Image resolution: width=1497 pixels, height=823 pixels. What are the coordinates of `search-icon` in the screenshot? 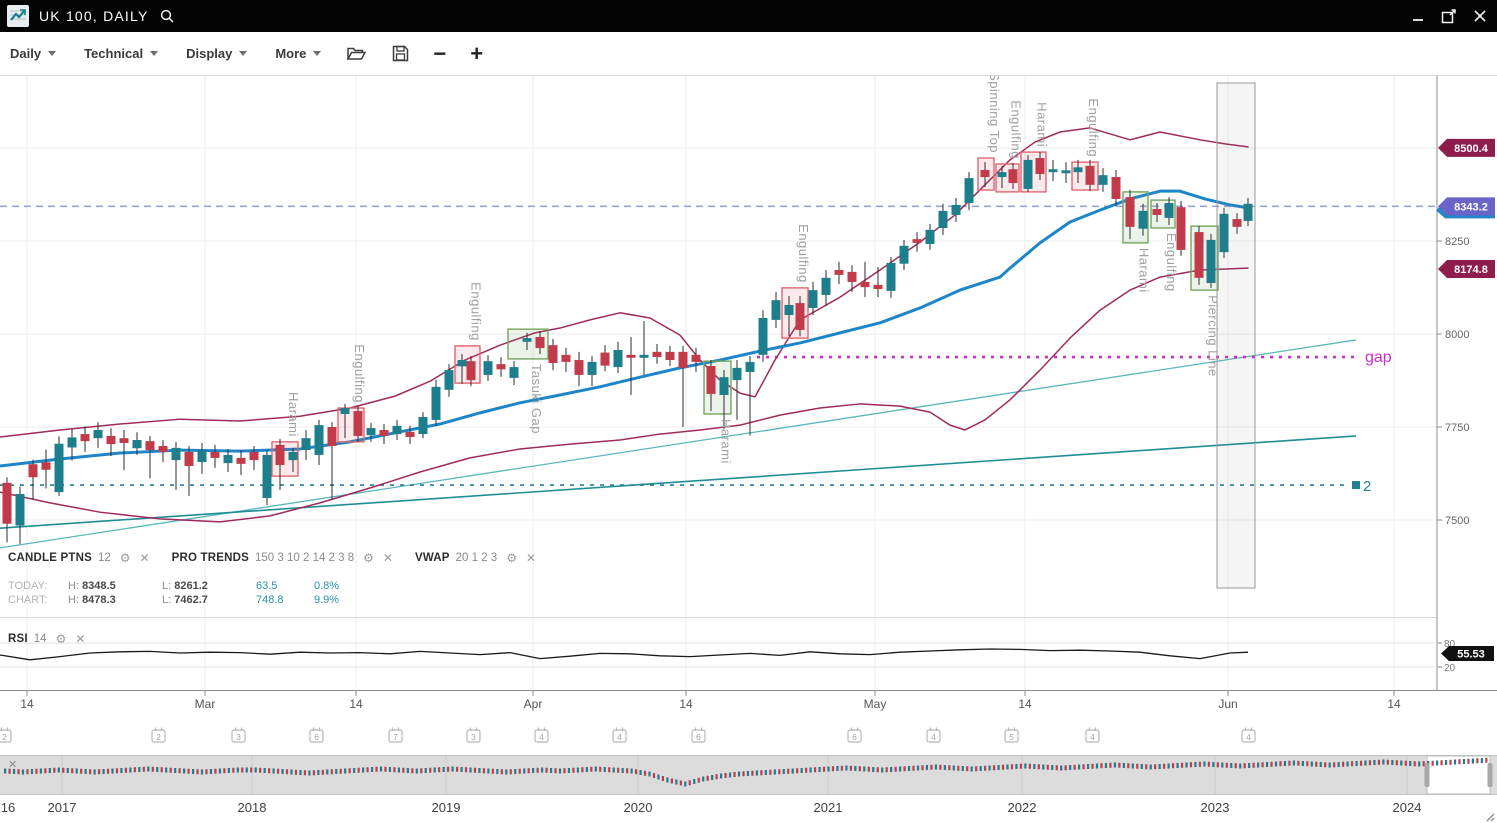 It's located at (167, 16).